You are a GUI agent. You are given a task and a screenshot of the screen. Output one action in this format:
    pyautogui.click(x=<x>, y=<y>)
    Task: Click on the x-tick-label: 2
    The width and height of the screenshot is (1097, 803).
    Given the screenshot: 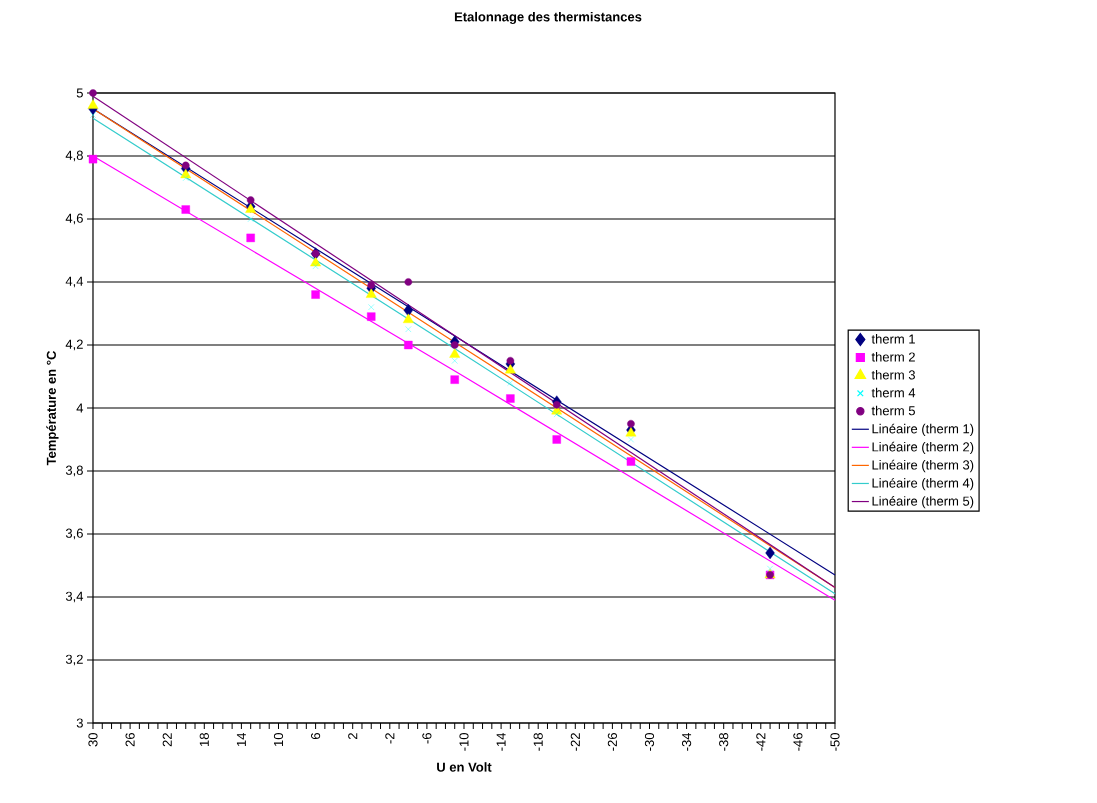 What is the action you would take?
    pyautogui.click(x=353, y=736)
    